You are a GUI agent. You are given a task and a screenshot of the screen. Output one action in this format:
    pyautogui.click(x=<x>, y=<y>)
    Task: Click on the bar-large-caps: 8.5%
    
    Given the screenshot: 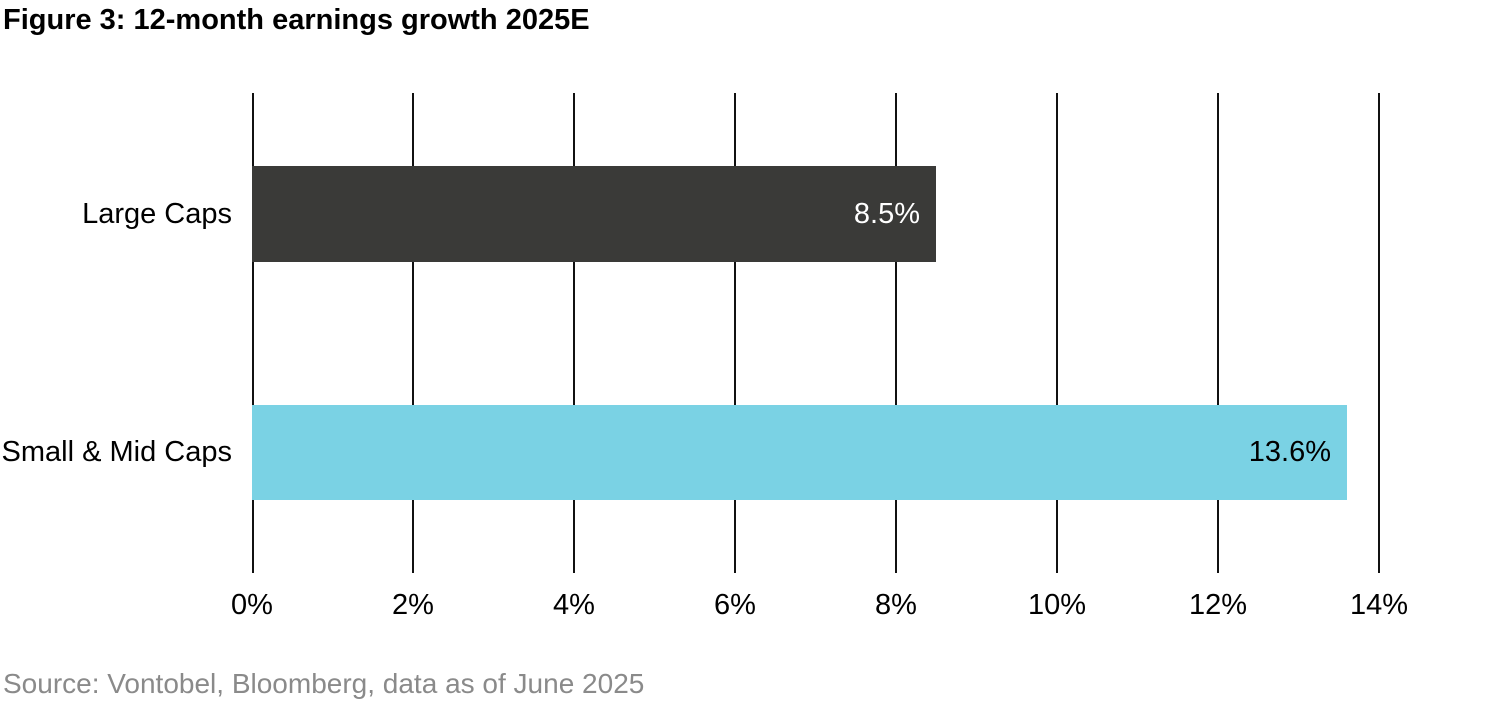 What is the action you would take?
    pyautogui.click(x=594, y=214)
    